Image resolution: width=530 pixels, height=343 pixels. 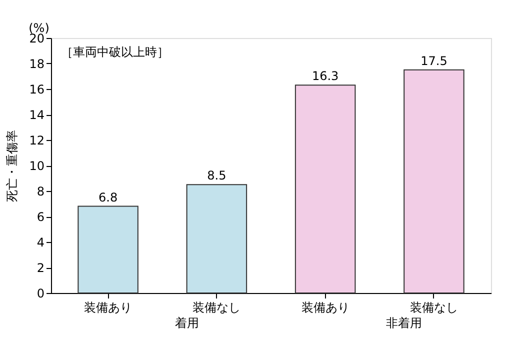 What do you see at coordinates (404, 323) in the screenshot?
I see `text: 非着用` at bounding box center [404, 323].